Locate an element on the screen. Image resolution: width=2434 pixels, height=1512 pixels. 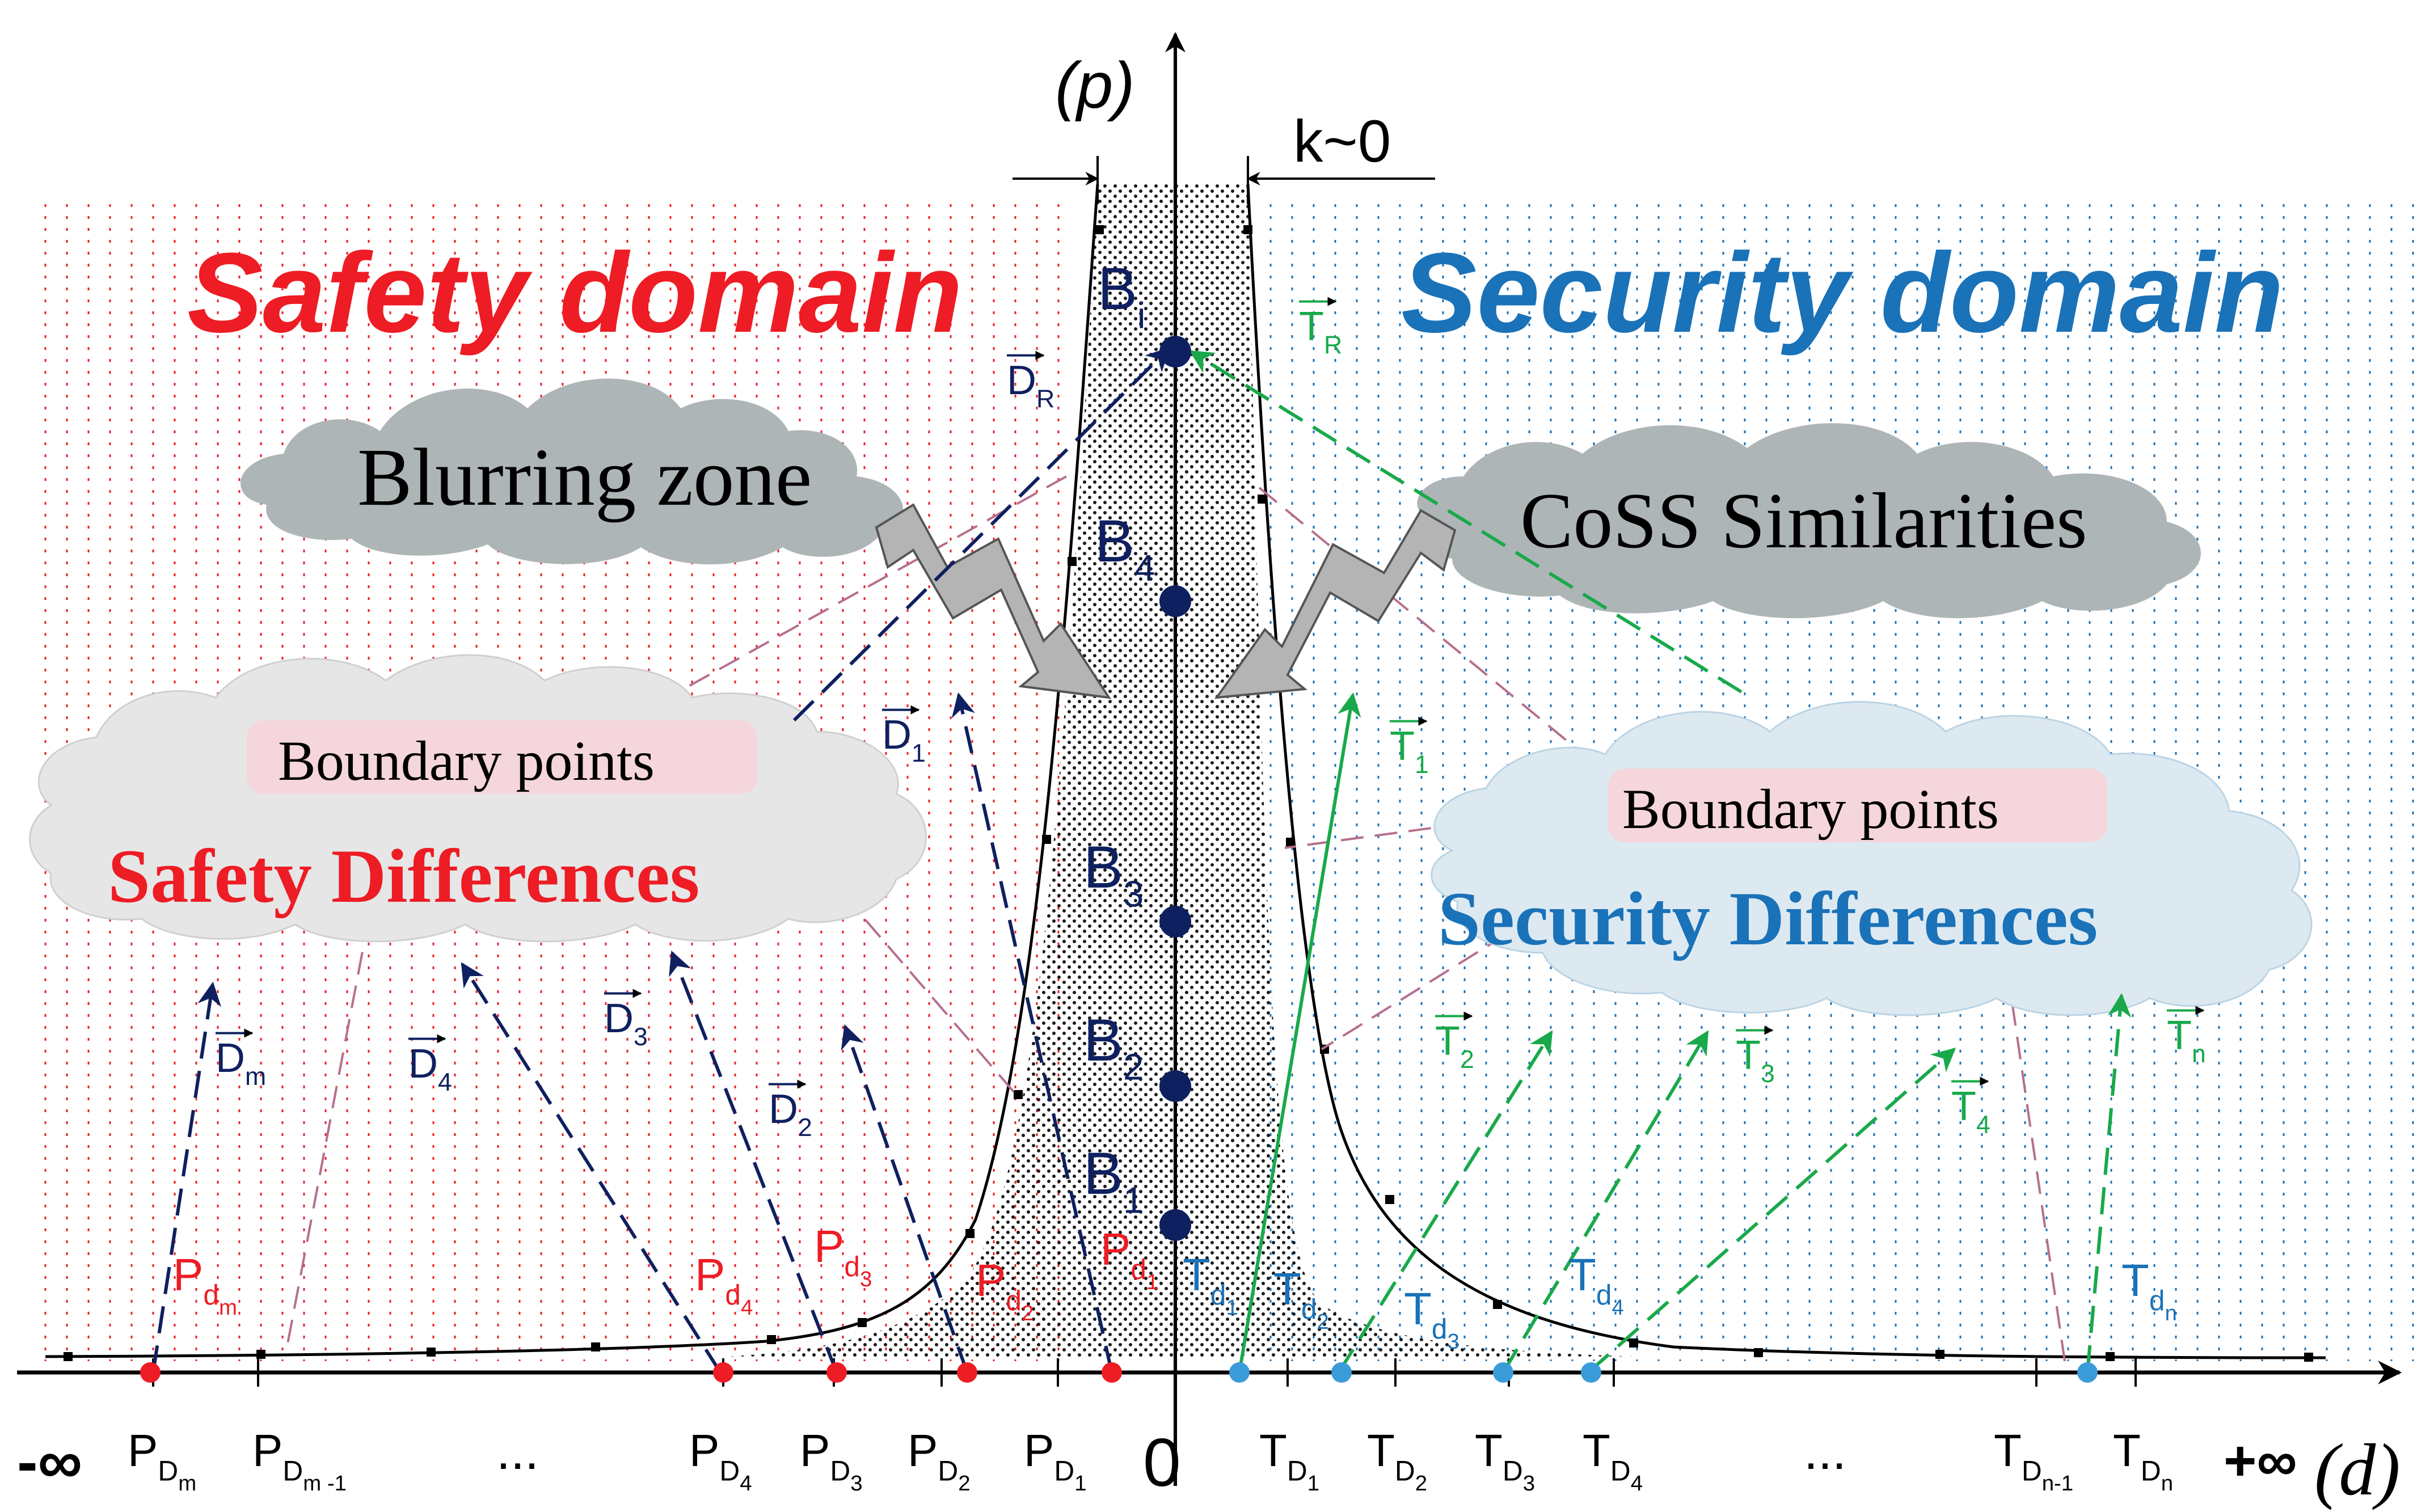
axis-label-right-1-text: TD1 is located at coordinates (1289, 1460).